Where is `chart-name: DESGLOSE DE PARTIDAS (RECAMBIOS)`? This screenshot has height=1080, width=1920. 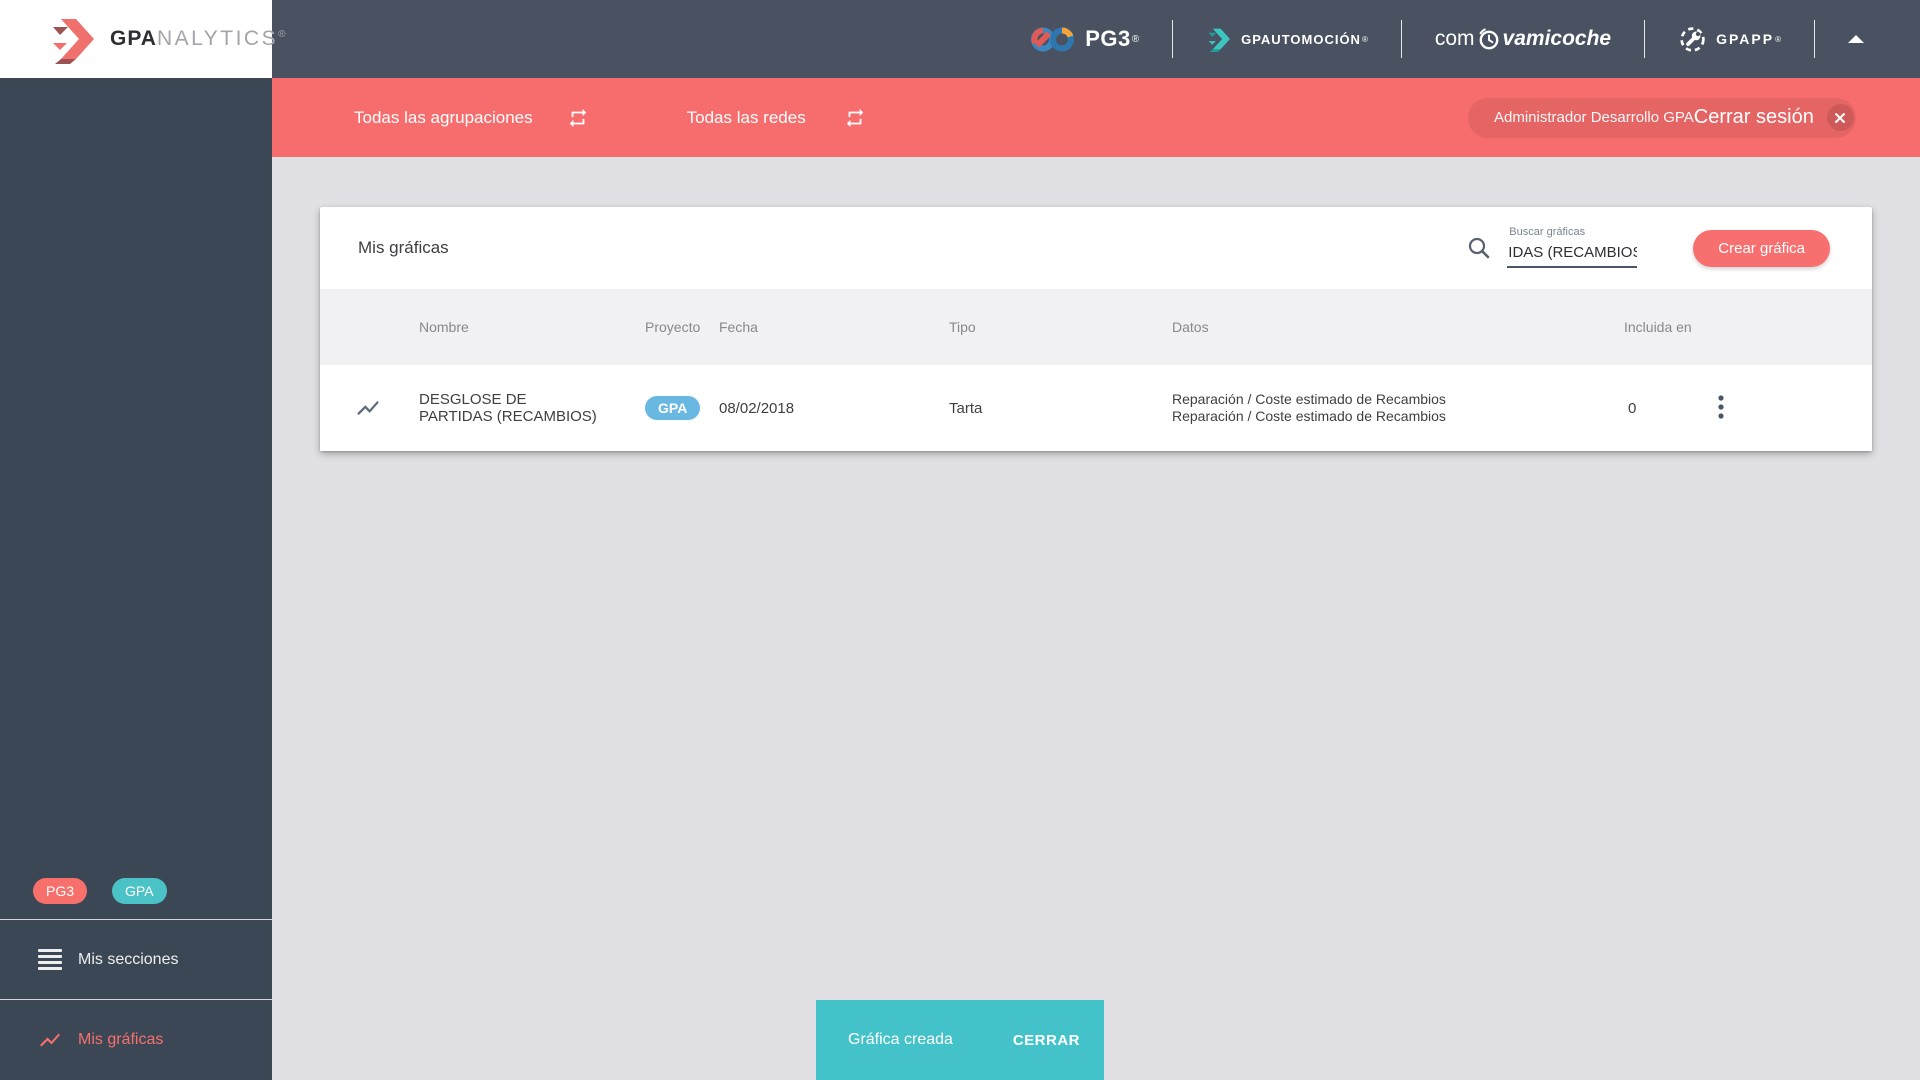
chart-name: DESGLOSE DE PARTIDAS (RECAMBIOS) is located at coordinates (508, 408).